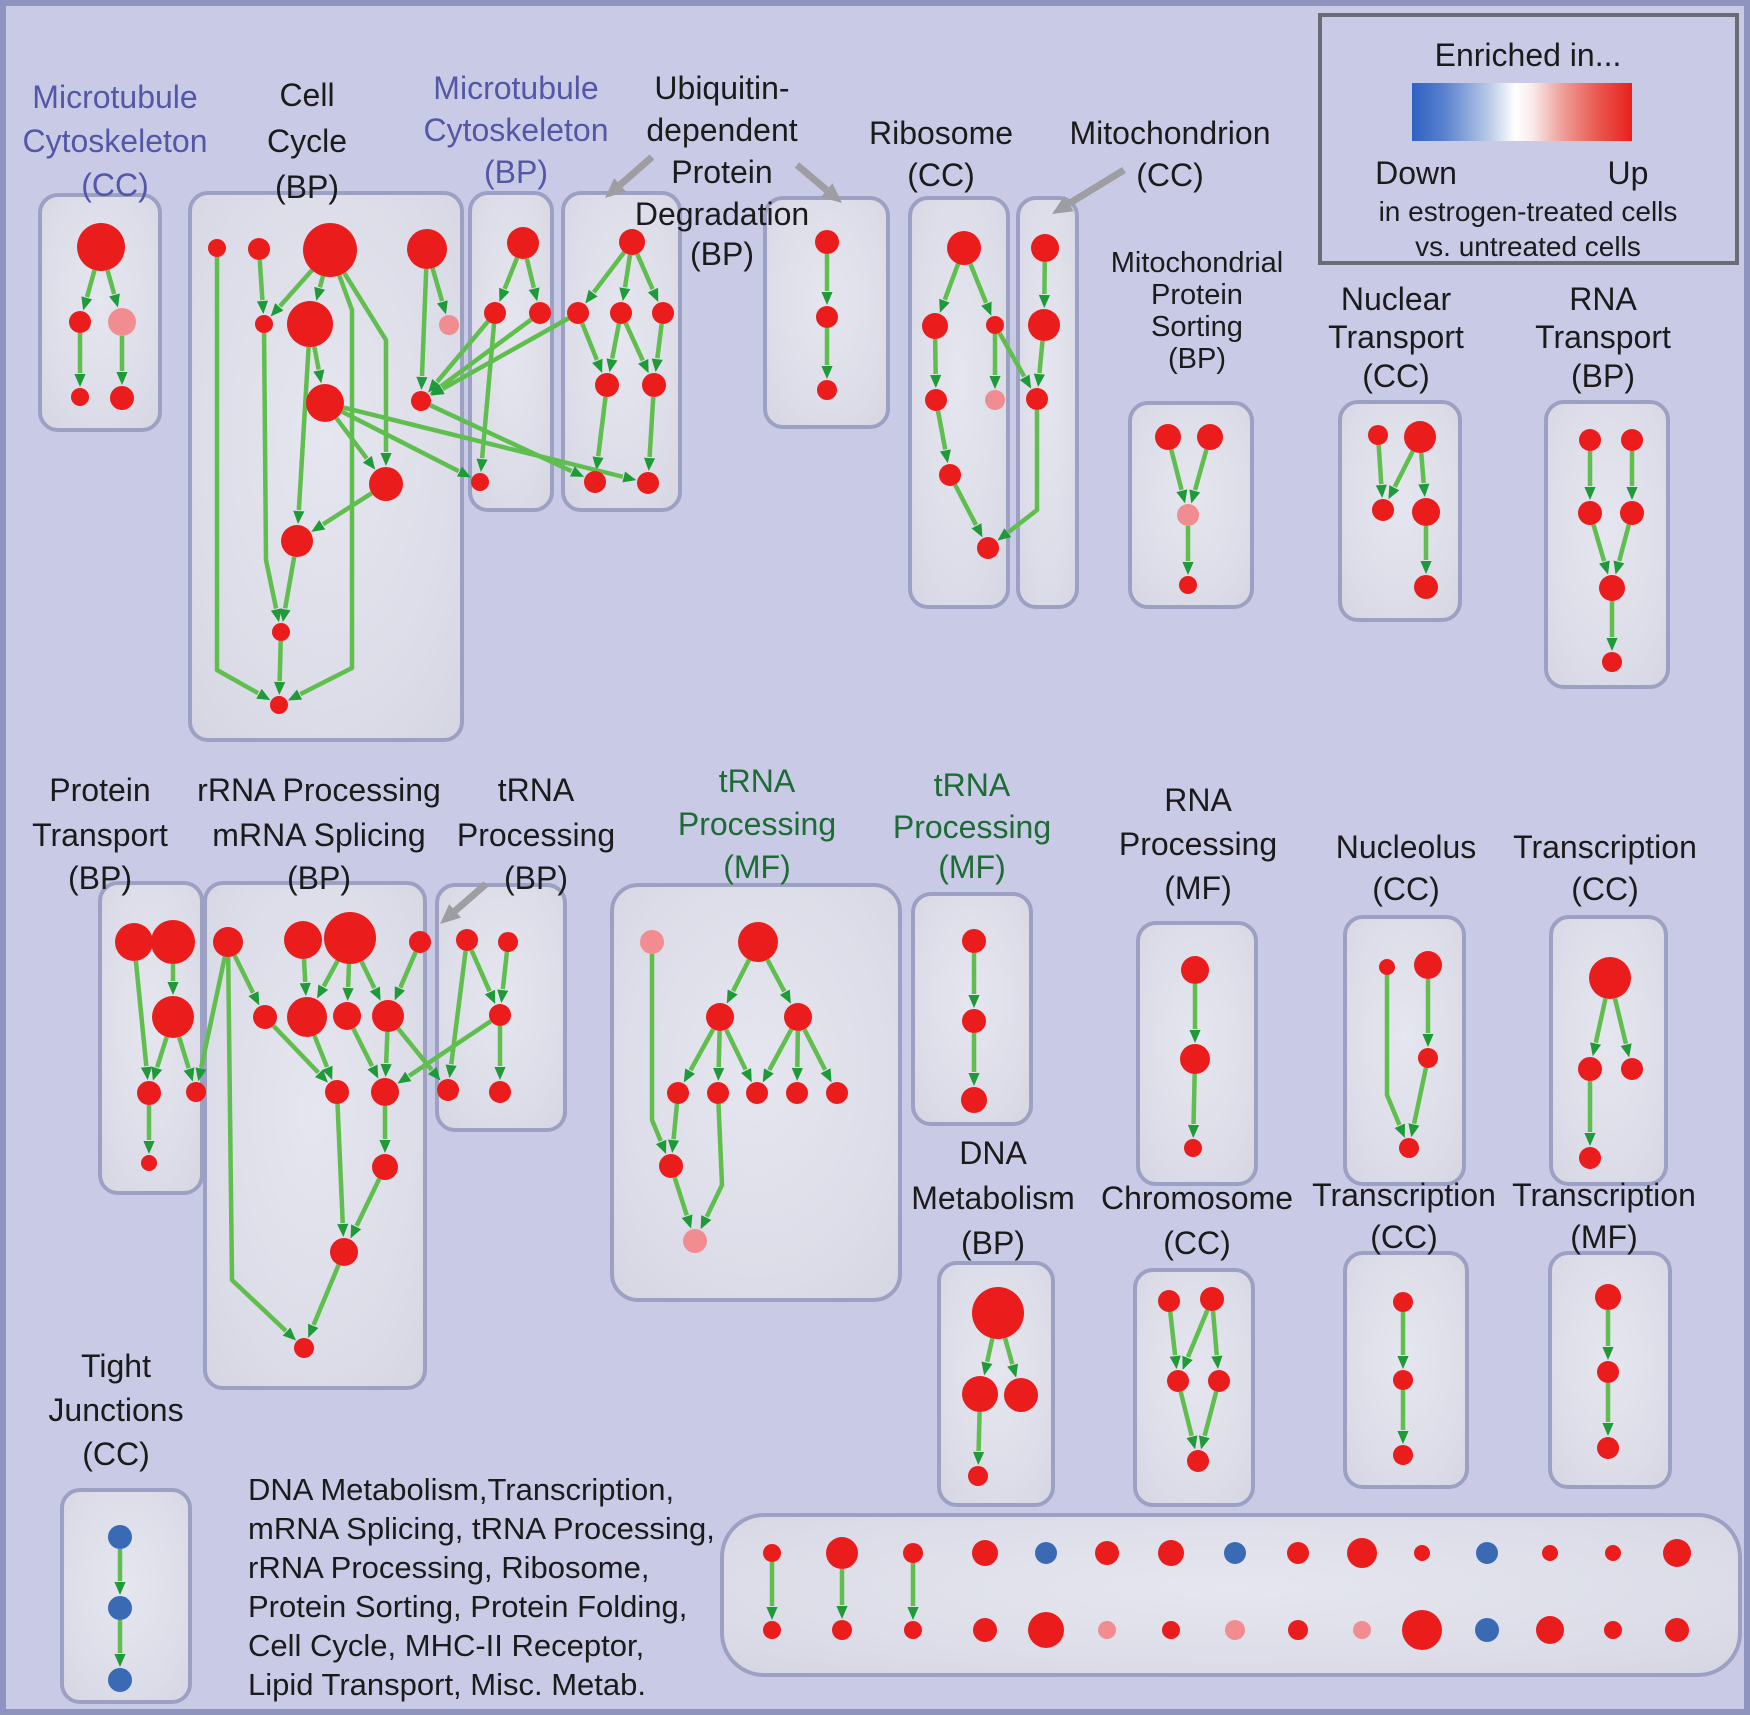  Describe the element at coordinates (261, 280) in the screenshot. I see `edge-cc_a2-cc_b1` at that location.